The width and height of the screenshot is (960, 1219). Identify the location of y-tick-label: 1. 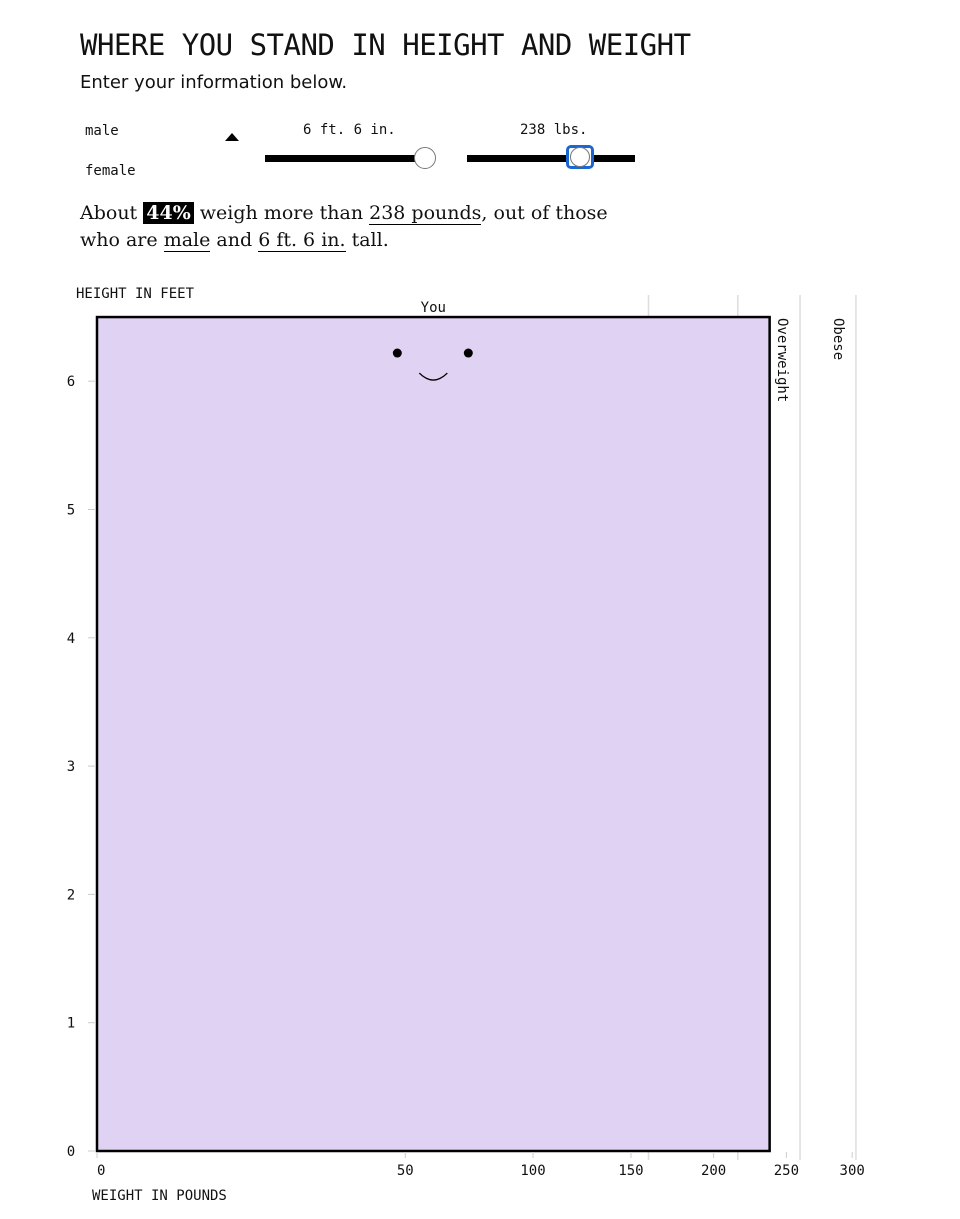
(71, 1024).